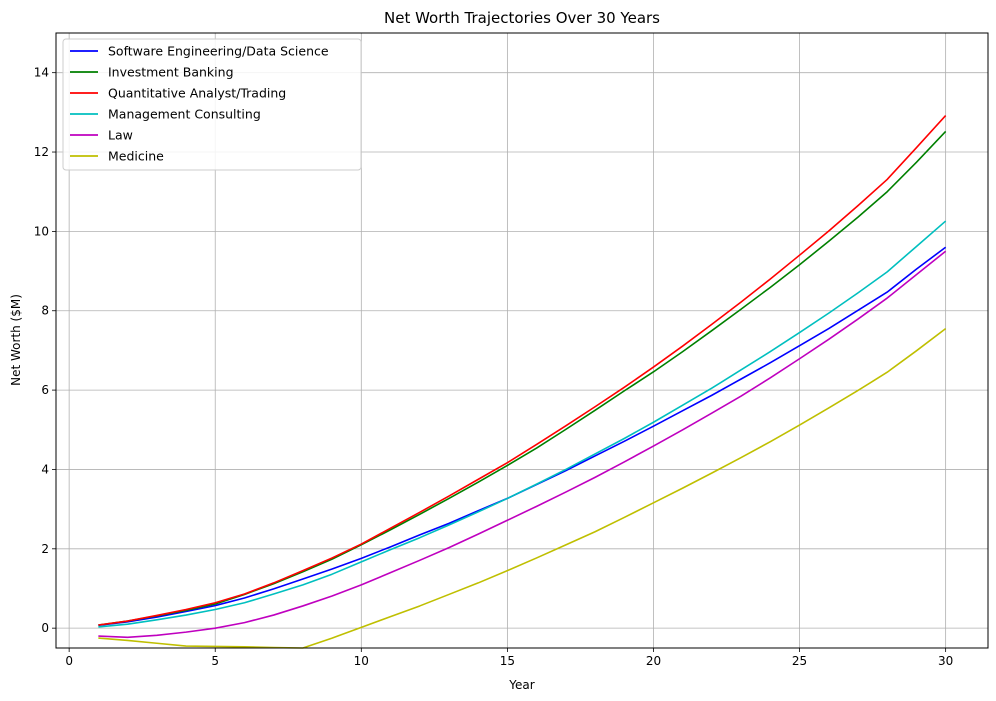 This screenshot has width=996, height=701. What do you see at coordinates (41, 231) in the screenshot?
I see `y-tick-label: 10` at bounding box center [41, 231].